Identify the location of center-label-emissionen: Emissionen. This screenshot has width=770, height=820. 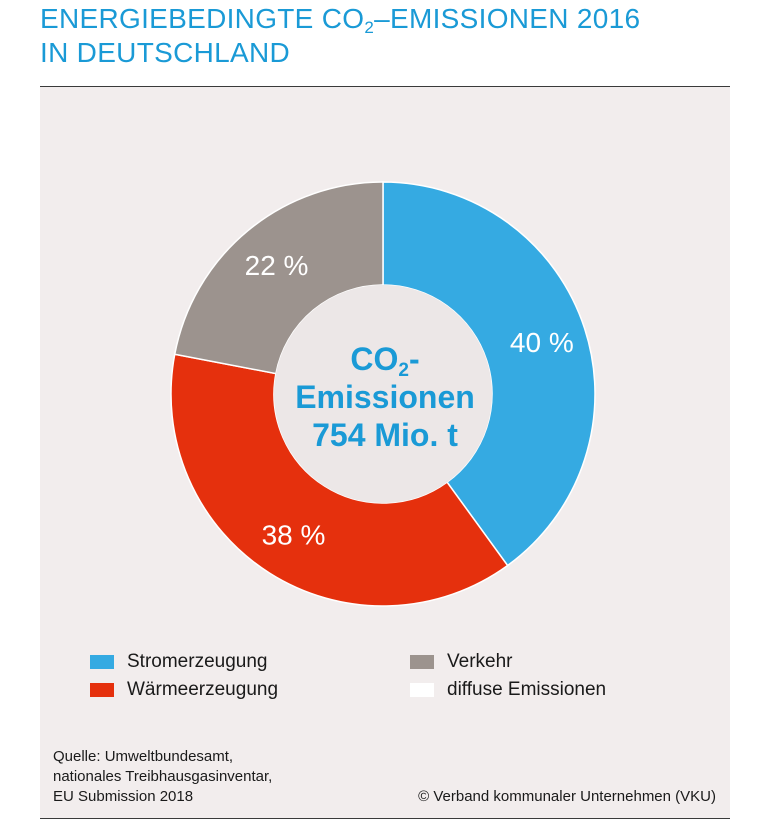
(385, 397).